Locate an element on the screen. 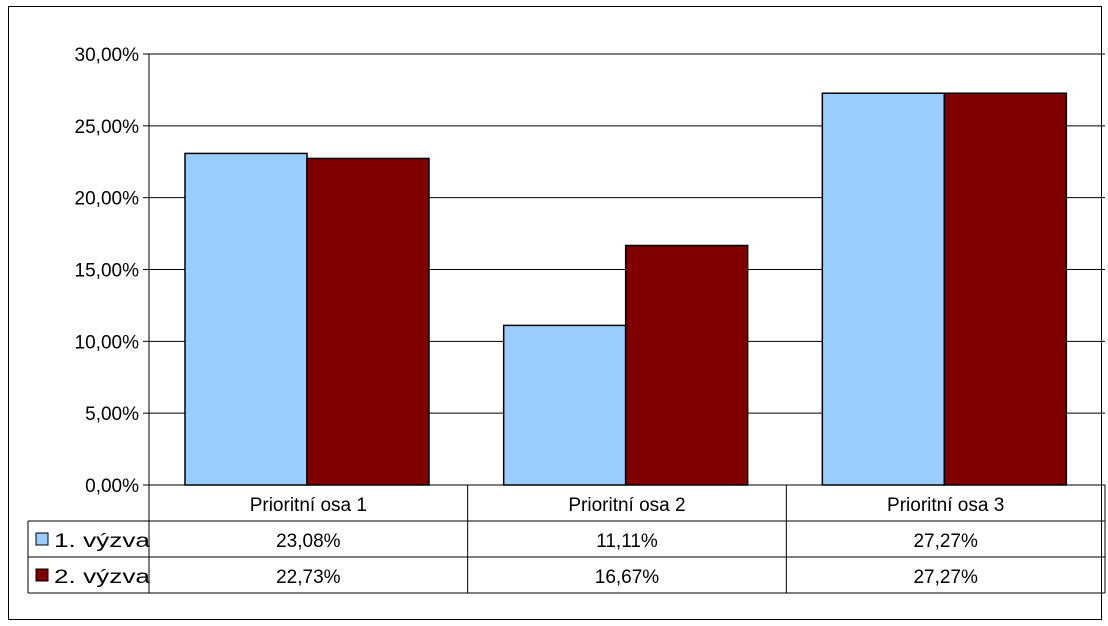 The image size is (1108, 626). y-tick-label: 25,00% is located at coordinates (107, 127).